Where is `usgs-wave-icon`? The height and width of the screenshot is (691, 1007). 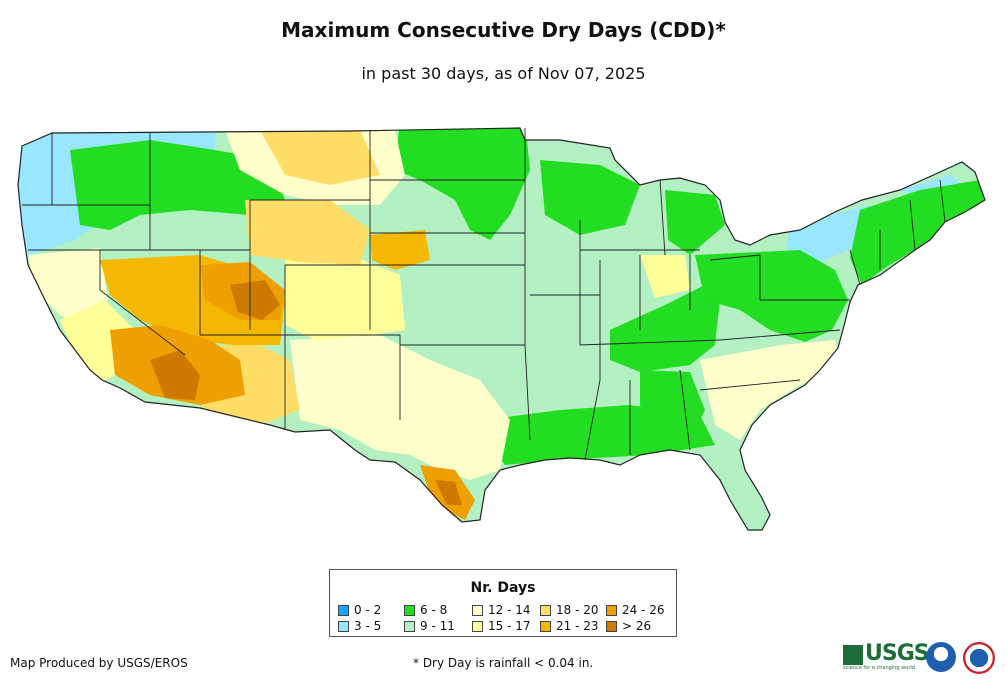 usgs-wave-icon is located at coordinates (853, 655).